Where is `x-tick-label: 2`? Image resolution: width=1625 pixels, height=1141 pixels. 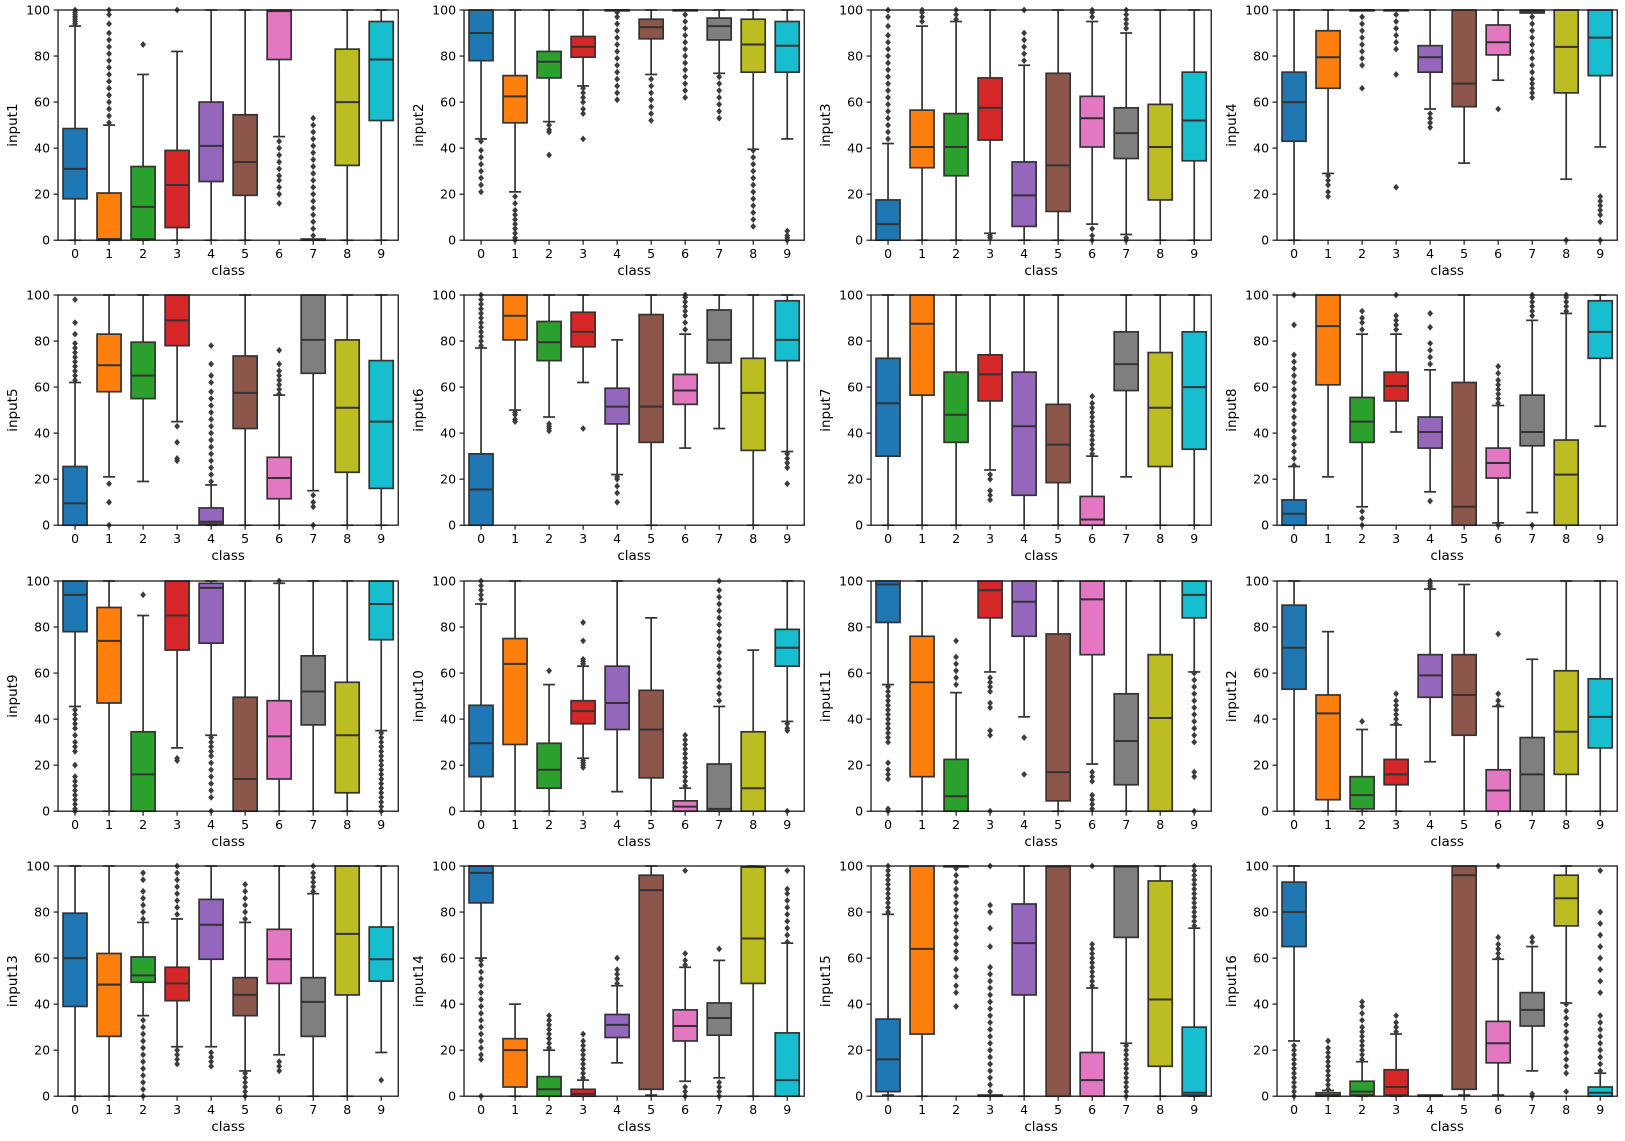
x-tick-label: 2 is located at coordinates (143, 538).